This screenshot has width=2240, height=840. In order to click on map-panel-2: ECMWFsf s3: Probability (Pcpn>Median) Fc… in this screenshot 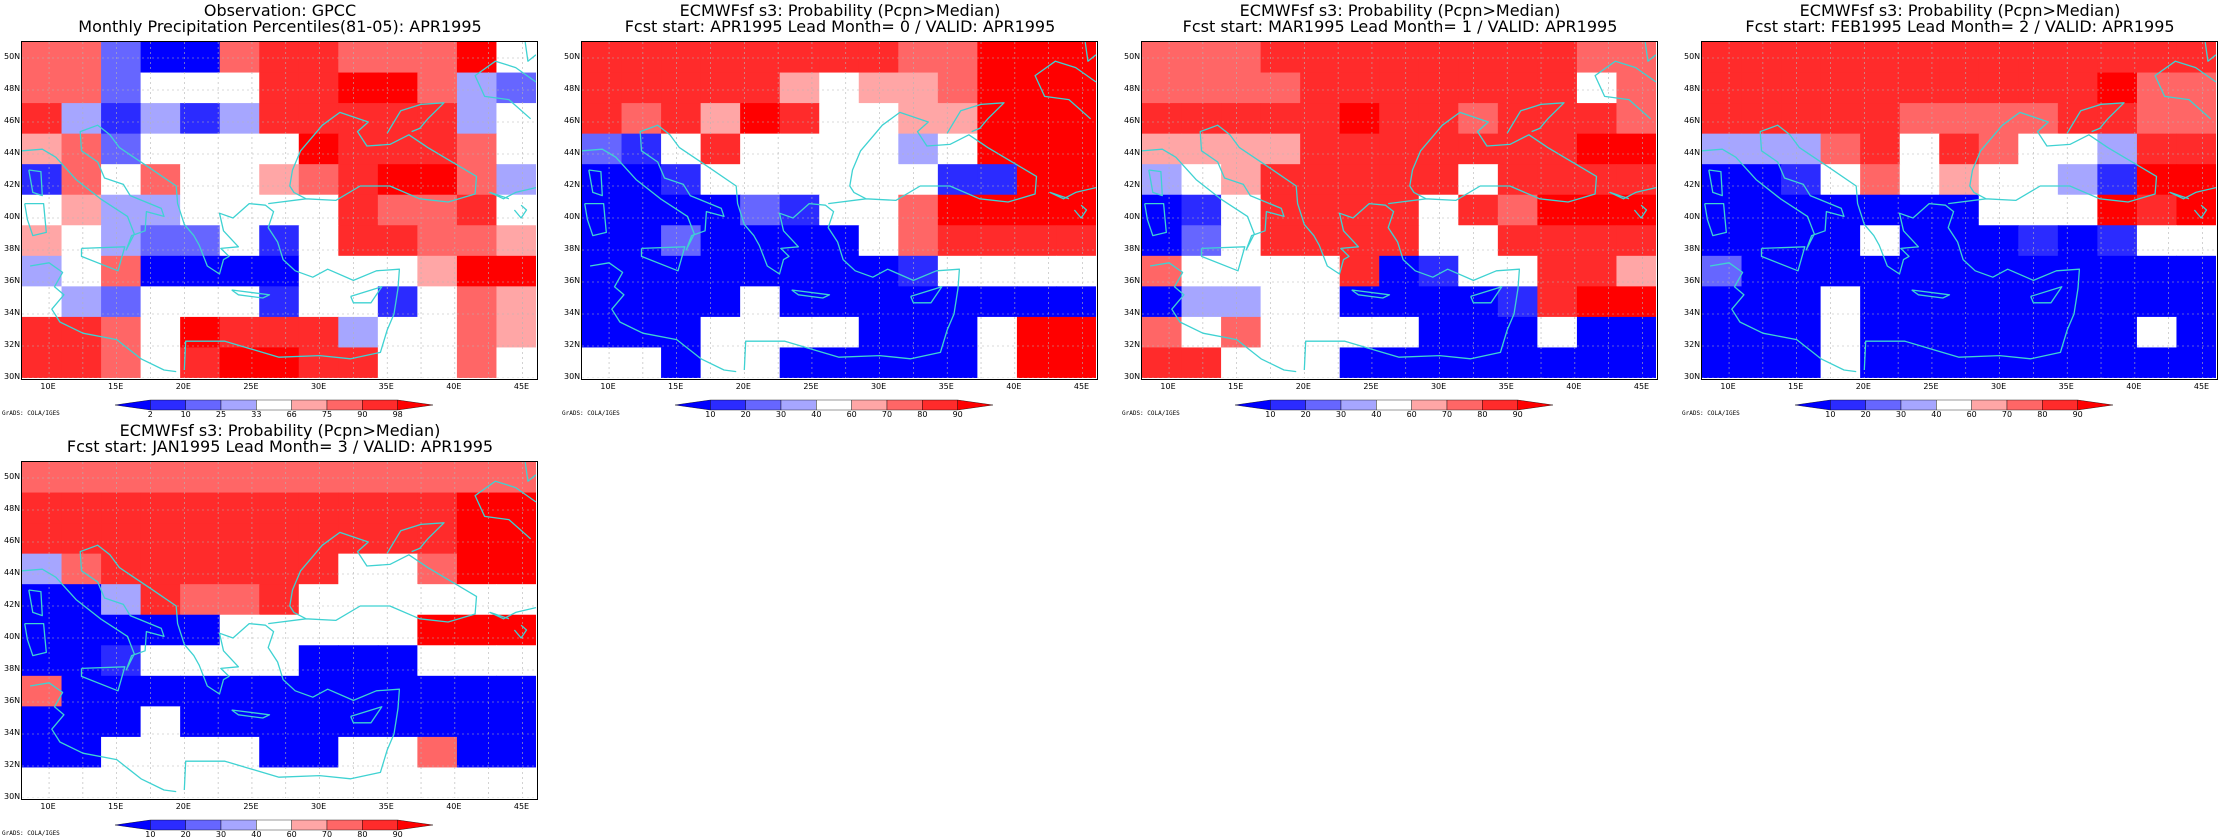, I will do `click(840, 210)`.